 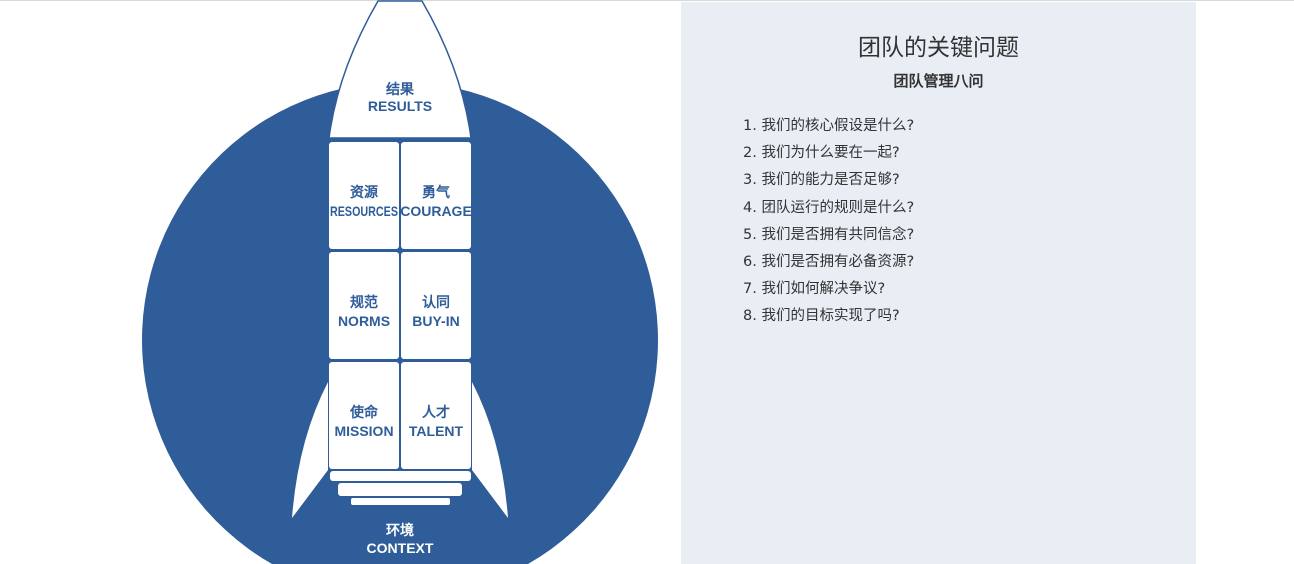 I want to click on question-item: 6. 我们是否拥有必备资源?, so click(x=829, y=262).